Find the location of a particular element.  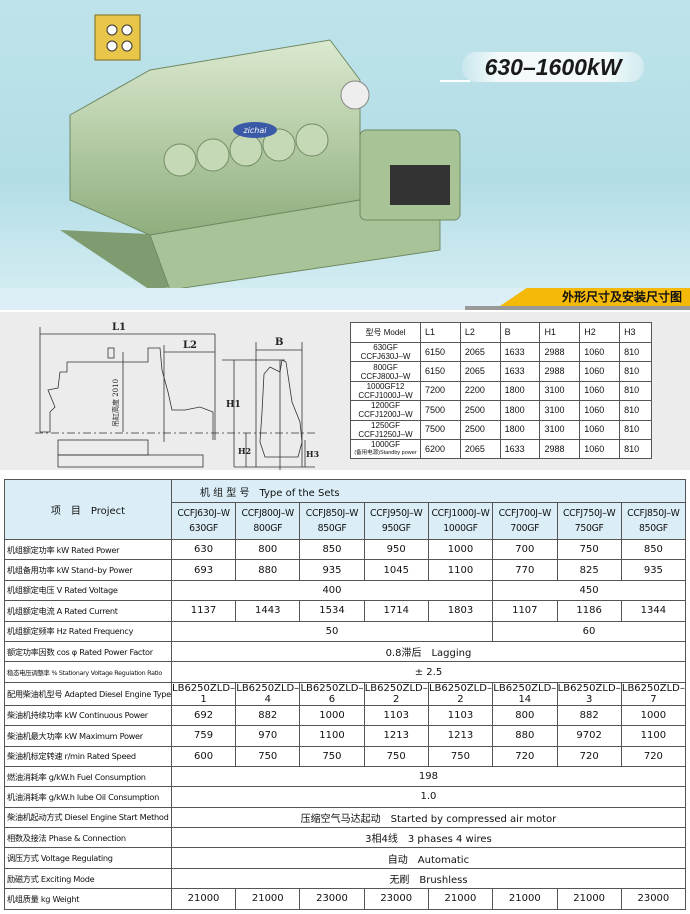

banner-tab: 外形尺寸及安装尺寸图 is located at coordinates (595, 297).